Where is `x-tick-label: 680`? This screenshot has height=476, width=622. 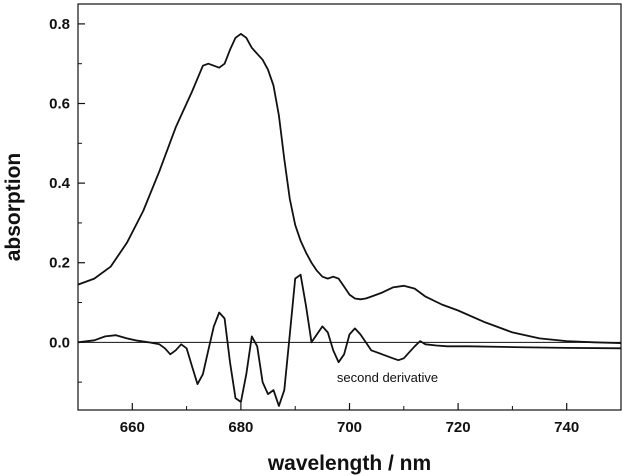
x-tick-label: 680 is located at coordinates (240, 427).